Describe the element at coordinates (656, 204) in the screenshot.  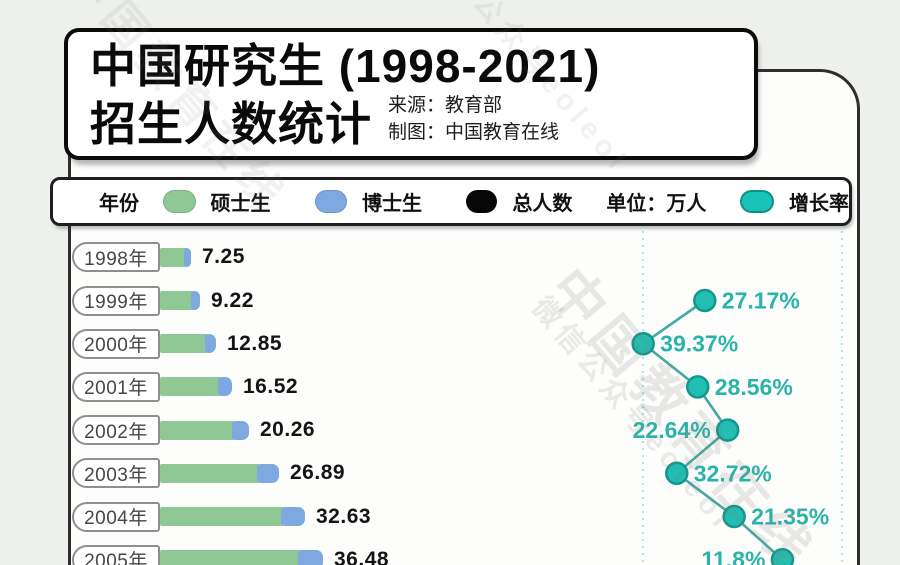
I see `legend-unit-label: 单位：万人` at that location.